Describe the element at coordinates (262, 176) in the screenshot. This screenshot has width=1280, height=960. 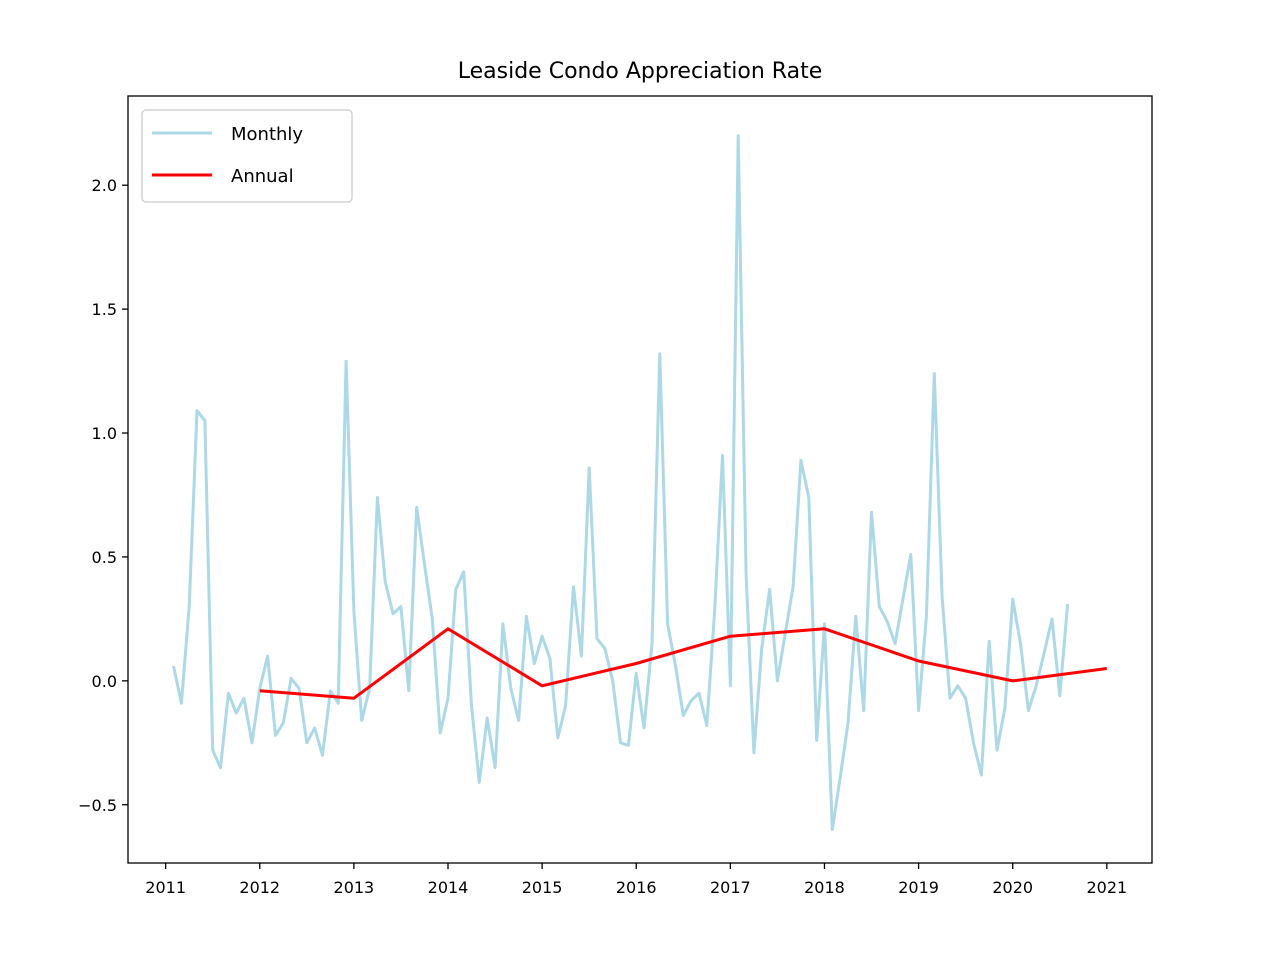
I see `legend-label-annual: Annual` at that location.